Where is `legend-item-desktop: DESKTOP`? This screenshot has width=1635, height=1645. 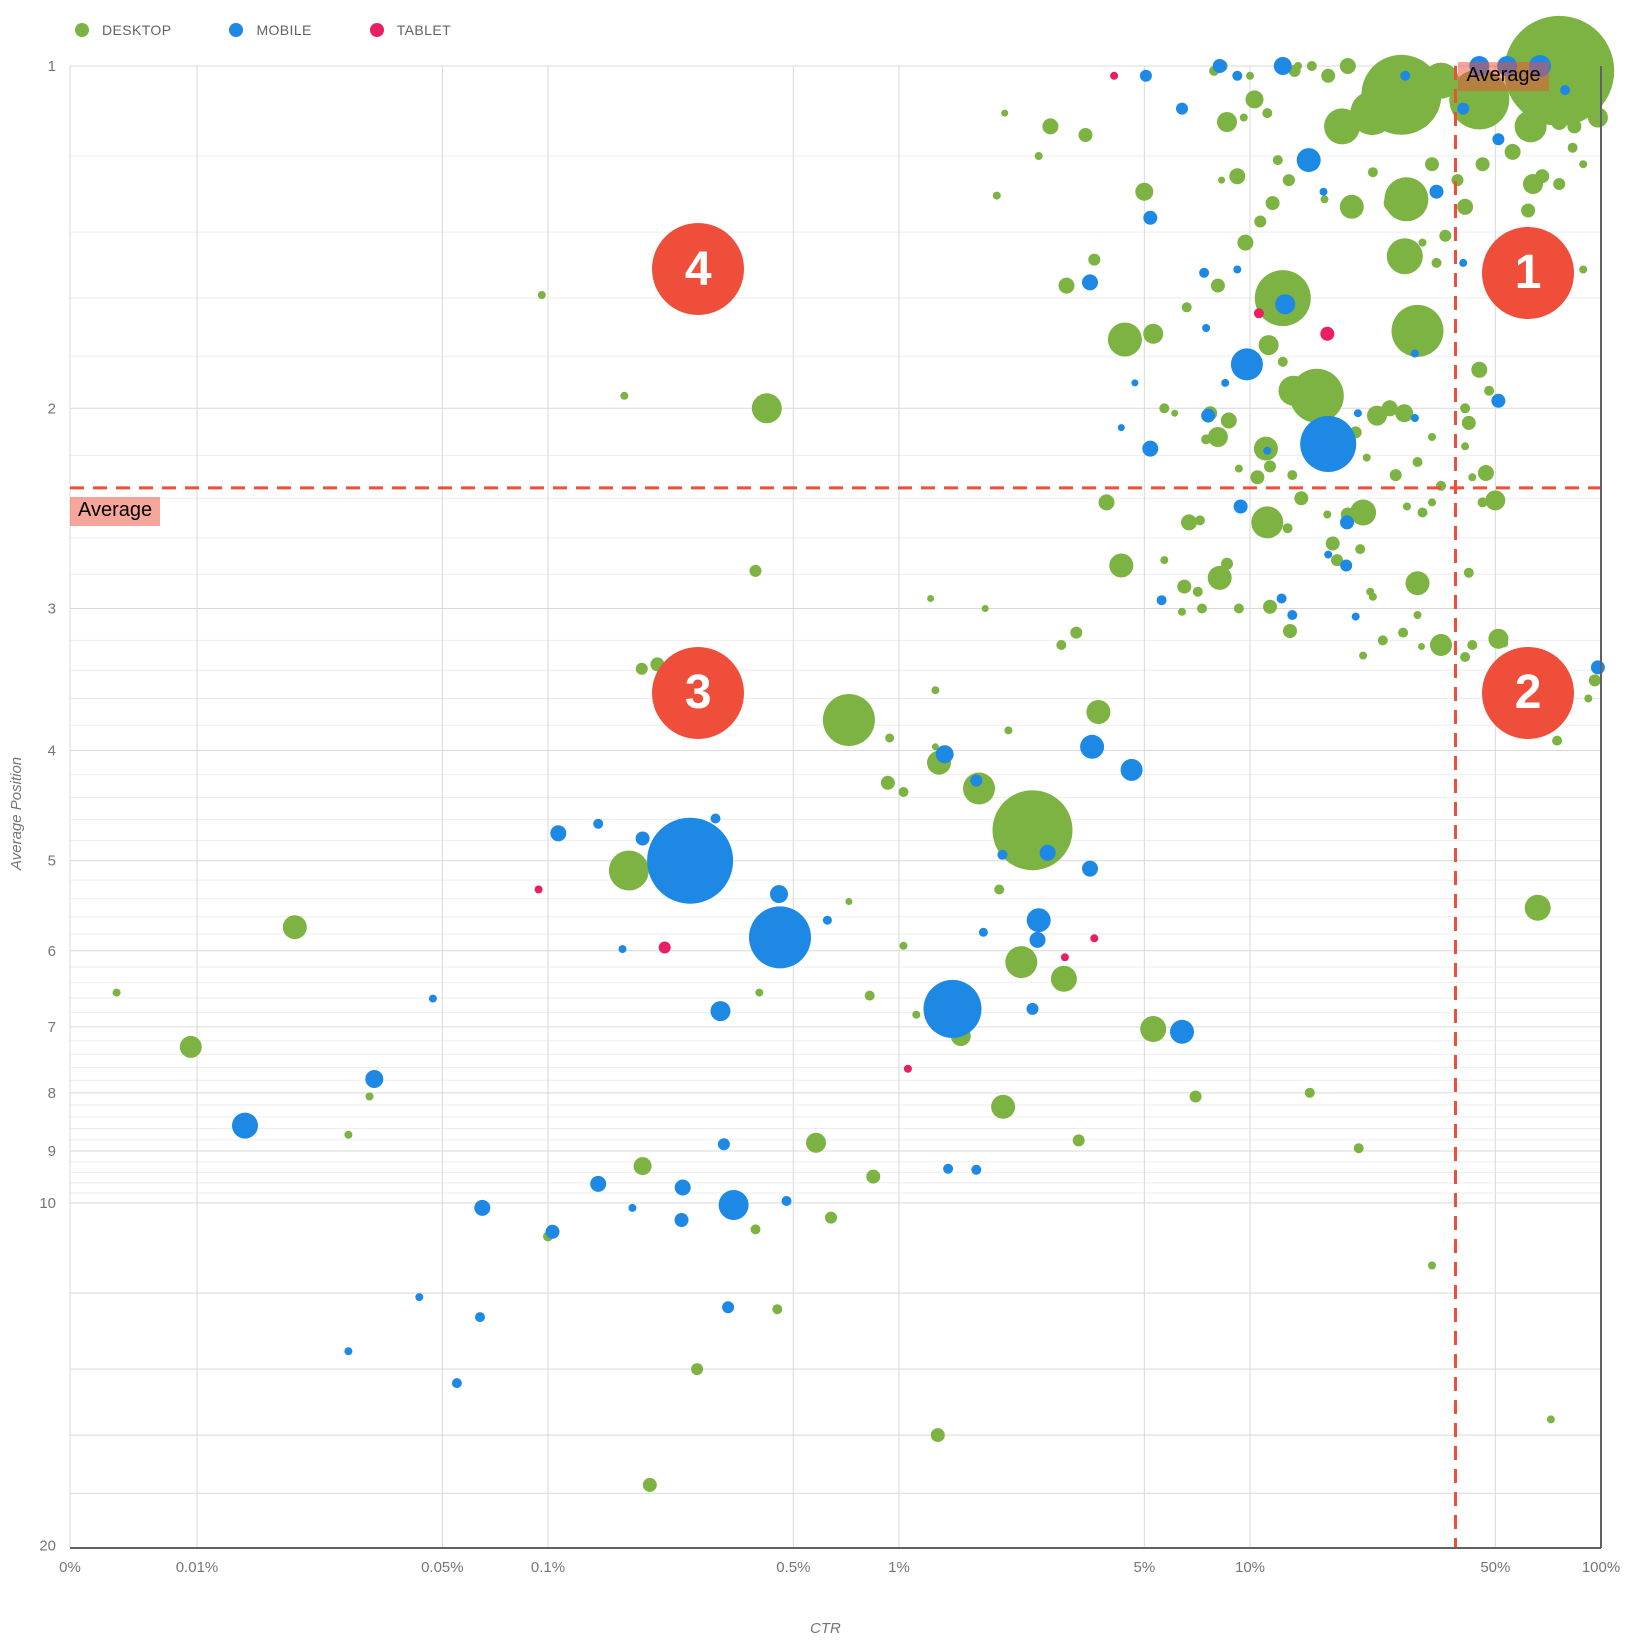
legend-item-desktop: DESKTOP is located at coordinates (123, 30).